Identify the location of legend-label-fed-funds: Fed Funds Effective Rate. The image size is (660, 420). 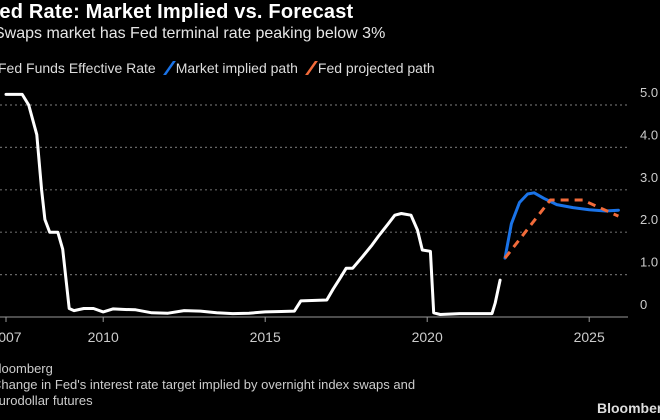
(78, 68).